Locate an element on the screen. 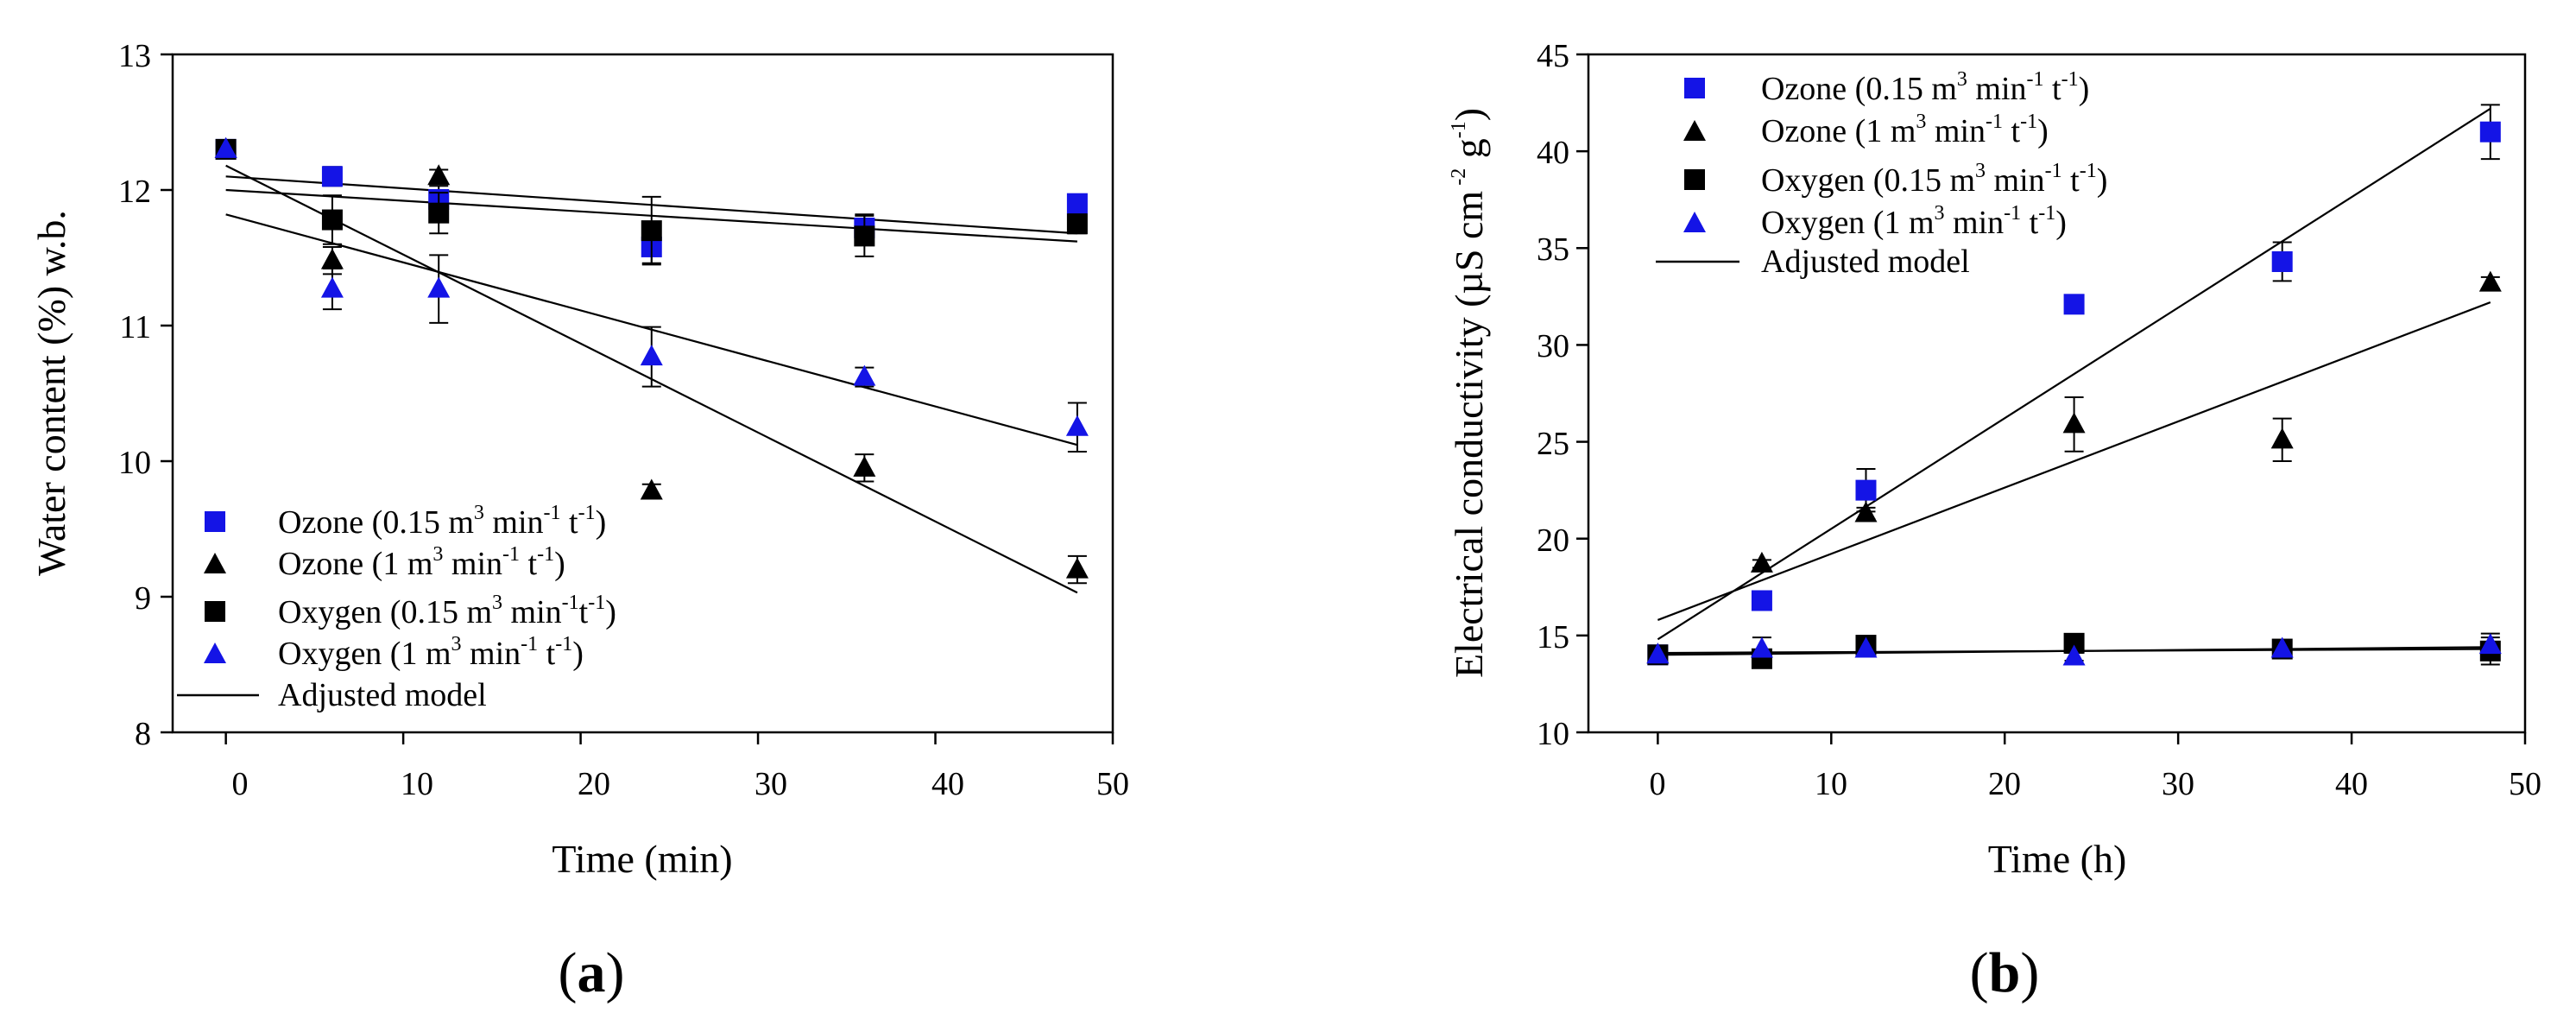 Image resolution: width=2576 pixels, height=1032 pixels. legend-label-oxygen-015: Oxygen (0.15 m3 min-1 t-1) is located at coordinates (1934, 180).